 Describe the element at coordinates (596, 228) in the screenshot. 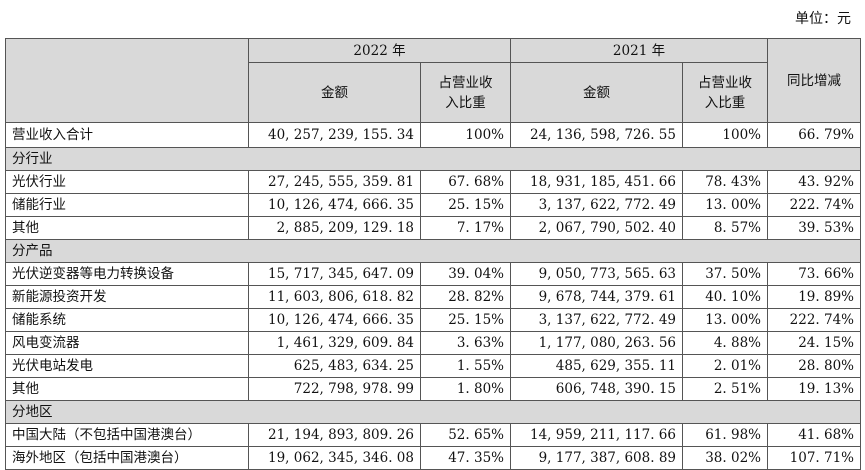

I see `amount-2021: 2, 067, 790, 502. 40` at that location.